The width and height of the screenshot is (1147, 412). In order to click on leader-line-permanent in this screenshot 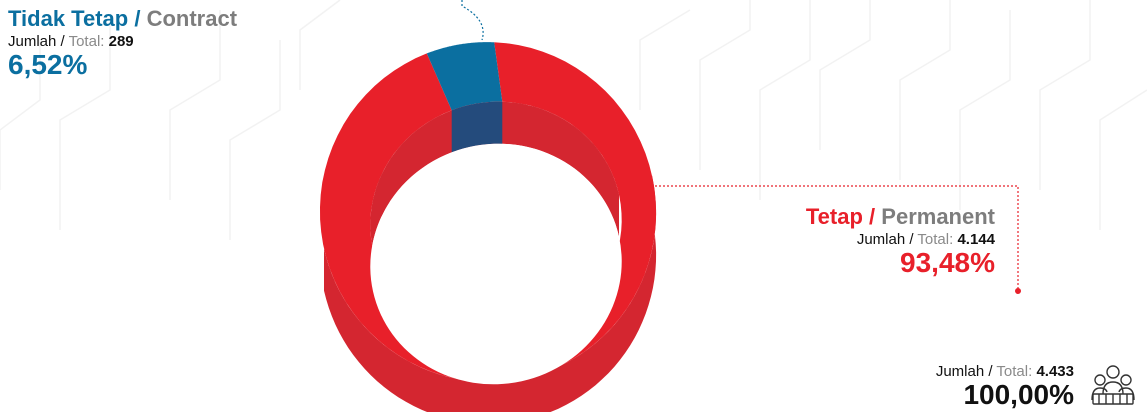, I will do `click(837, 237)`.